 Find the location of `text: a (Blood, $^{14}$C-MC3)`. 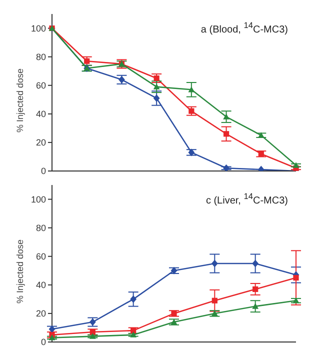

text: a (Blood, $^{14}$C-MC3) is located at coordinates (244, 28).